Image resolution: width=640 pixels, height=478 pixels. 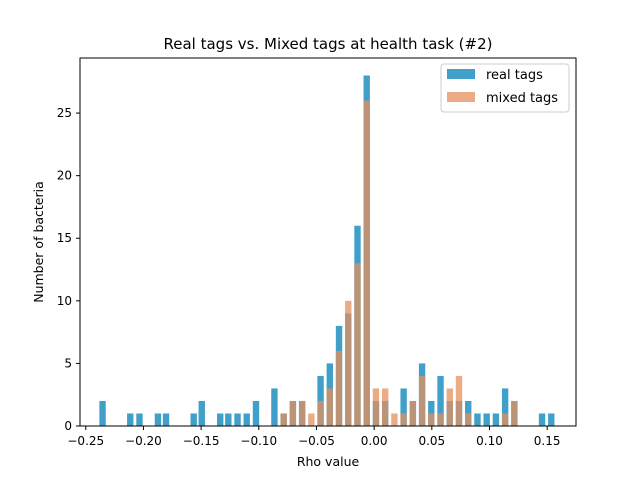 I want to click on x-tick-label: −0.25, so click(x=85, y=441).